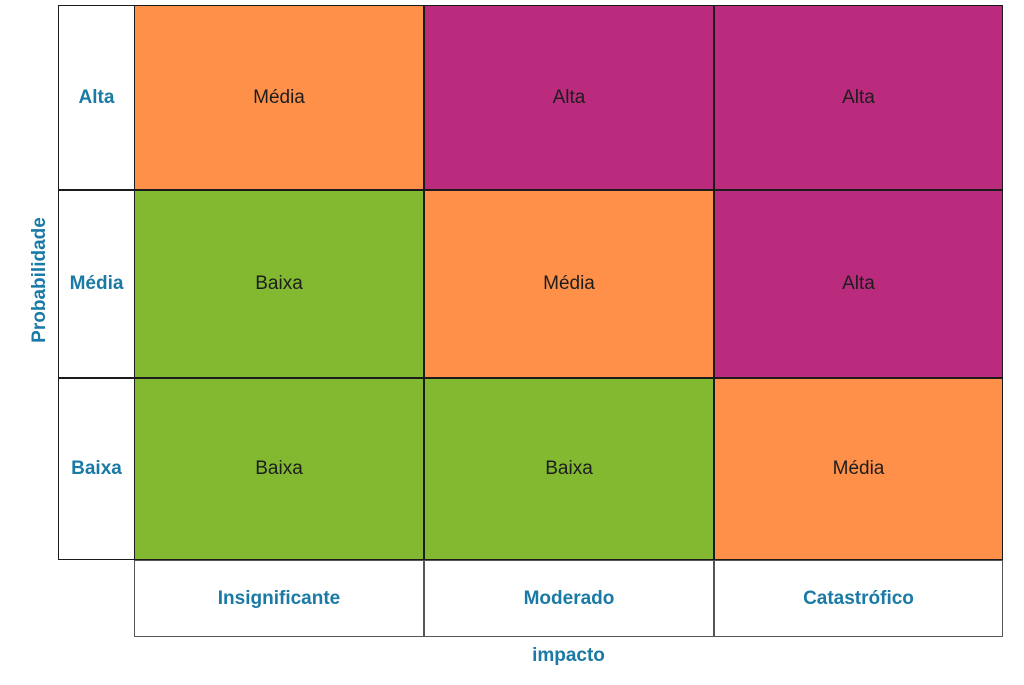  I want to click on x-axis-title: impacto, so click(568, 655).